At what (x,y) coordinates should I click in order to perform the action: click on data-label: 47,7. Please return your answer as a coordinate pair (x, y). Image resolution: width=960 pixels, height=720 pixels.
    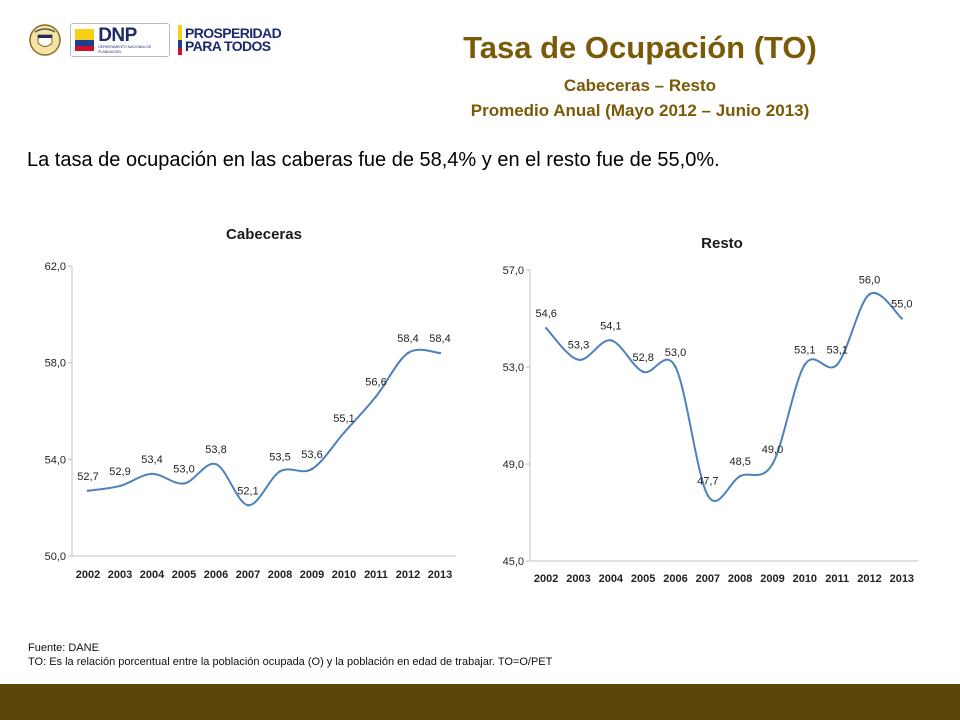
    Looking at the image, I should click on (707, 482).